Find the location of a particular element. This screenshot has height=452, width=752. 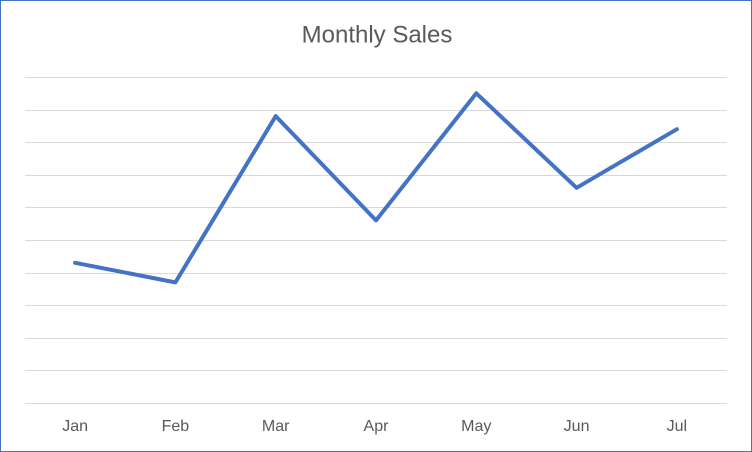

chart-title: Monthly Sales is located at coordinates (377, 34).